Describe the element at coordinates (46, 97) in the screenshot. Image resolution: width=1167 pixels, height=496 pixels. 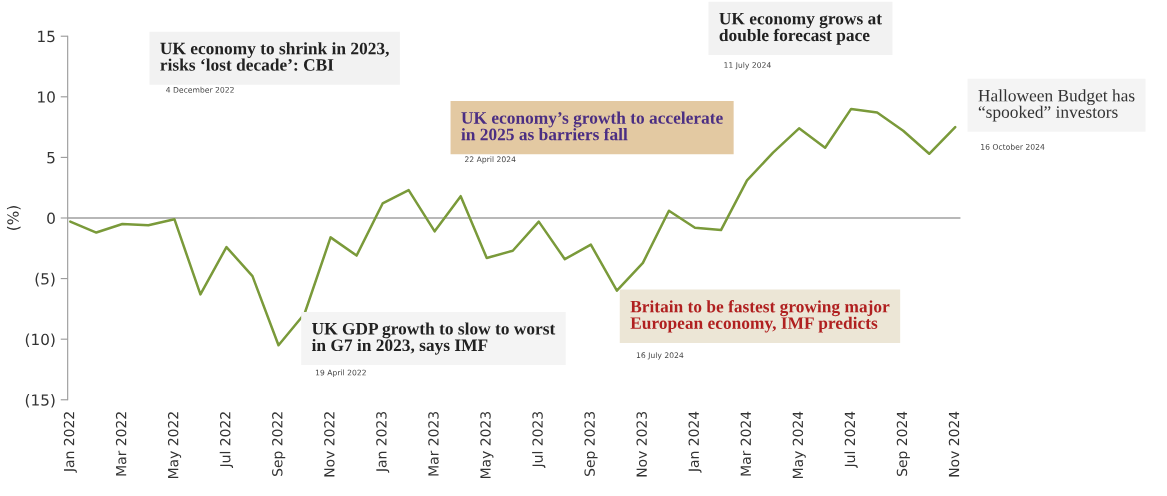
I see `y-tick-label: 10` at that location.